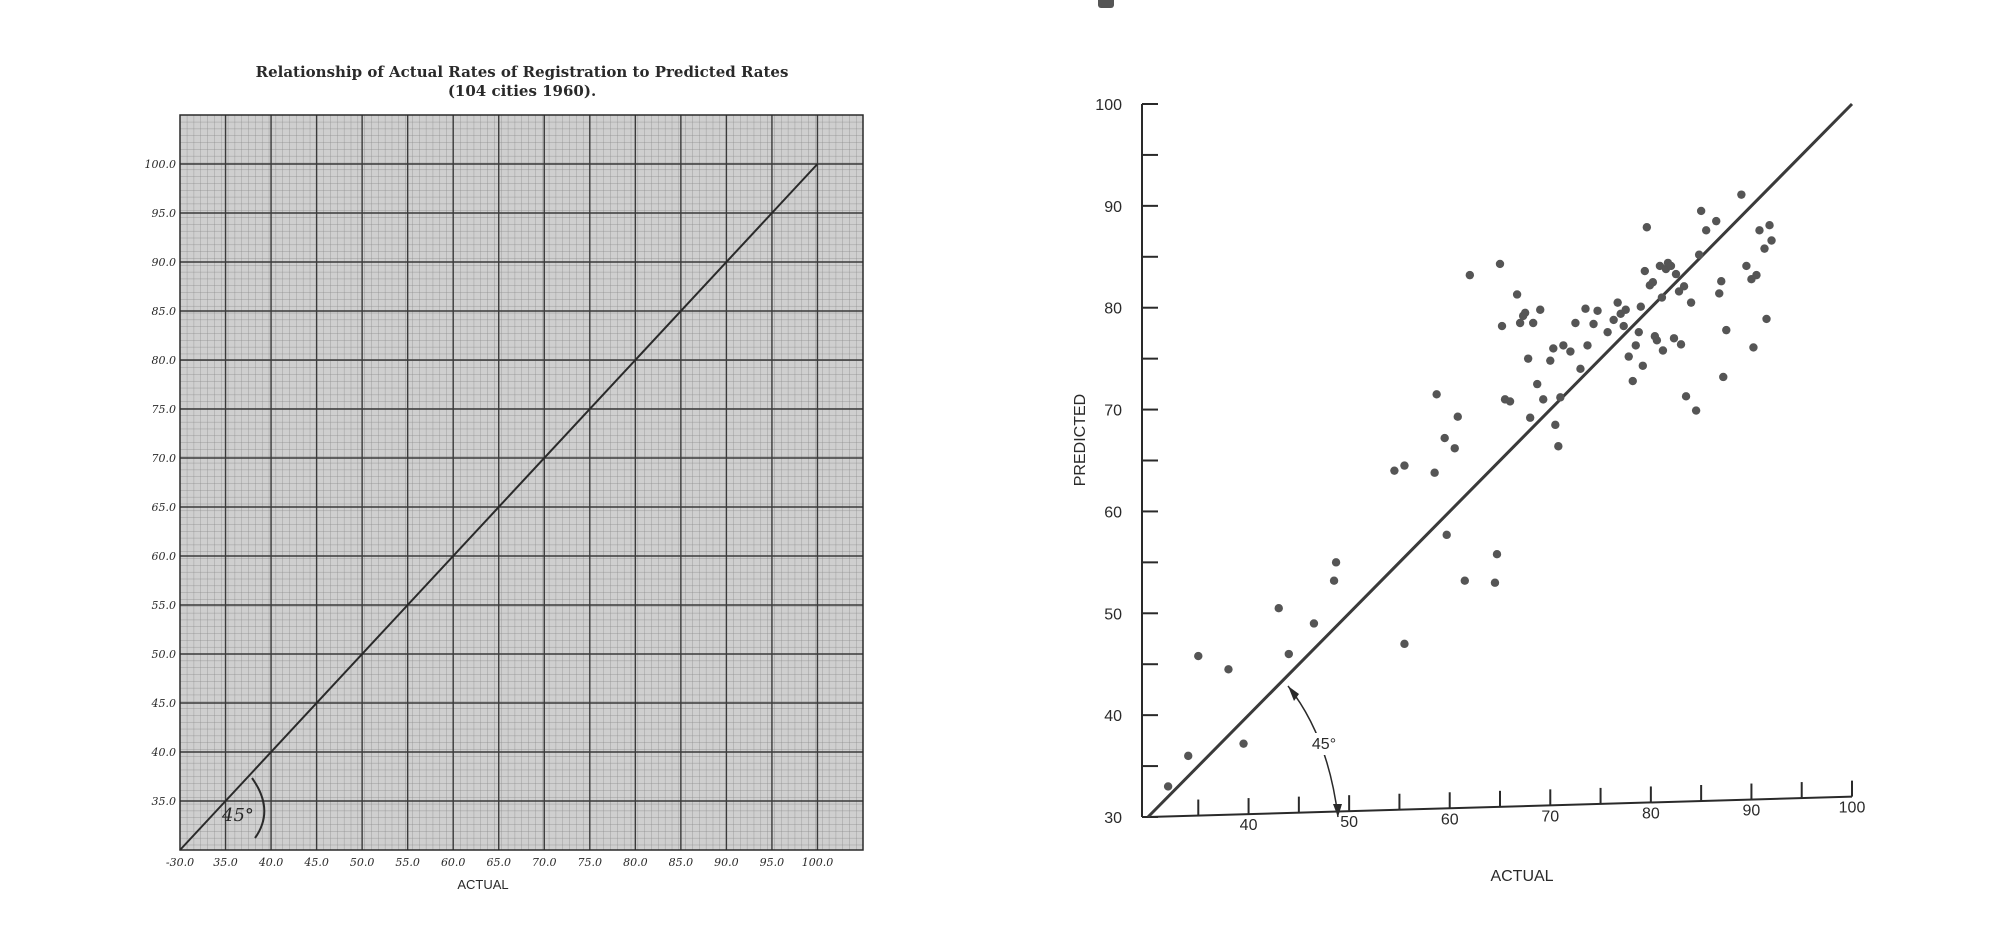 This screenshot has width=1998, height=934. I want to click on y-tick-label: 75.0, so click(164, 409).